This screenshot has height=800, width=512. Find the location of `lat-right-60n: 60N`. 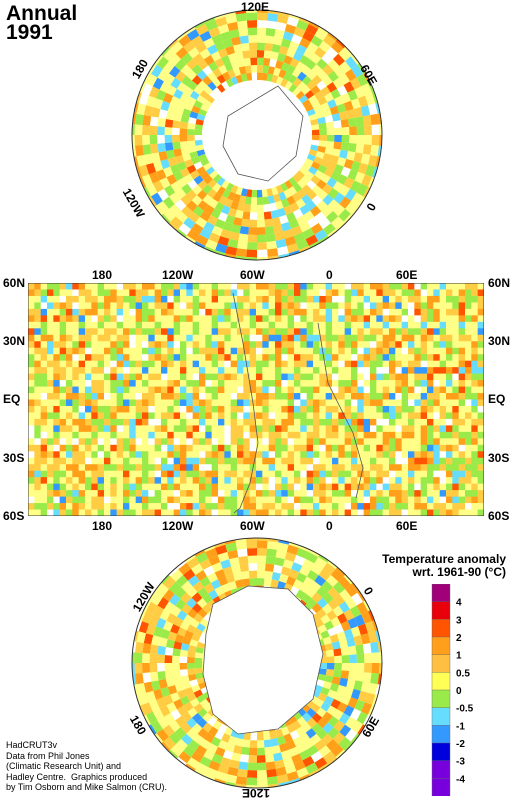

lat-right-60n: 60N is located at coordinates (499, 283).